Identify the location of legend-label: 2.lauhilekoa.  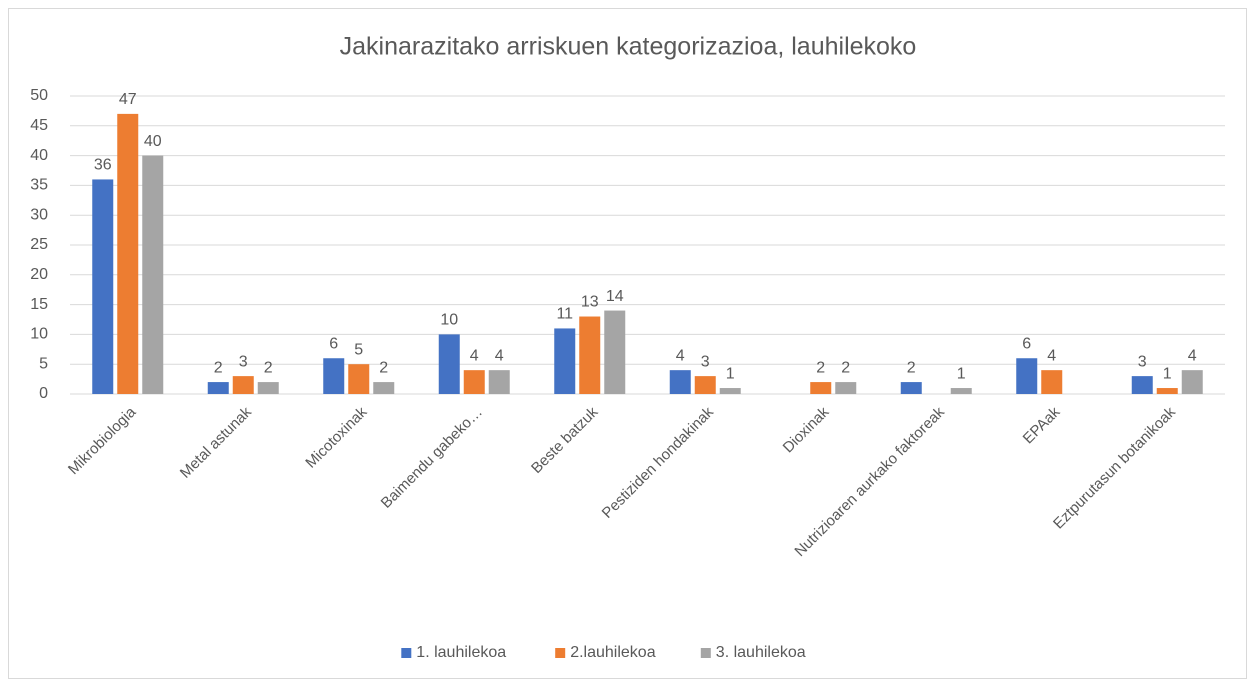
(613, 652).